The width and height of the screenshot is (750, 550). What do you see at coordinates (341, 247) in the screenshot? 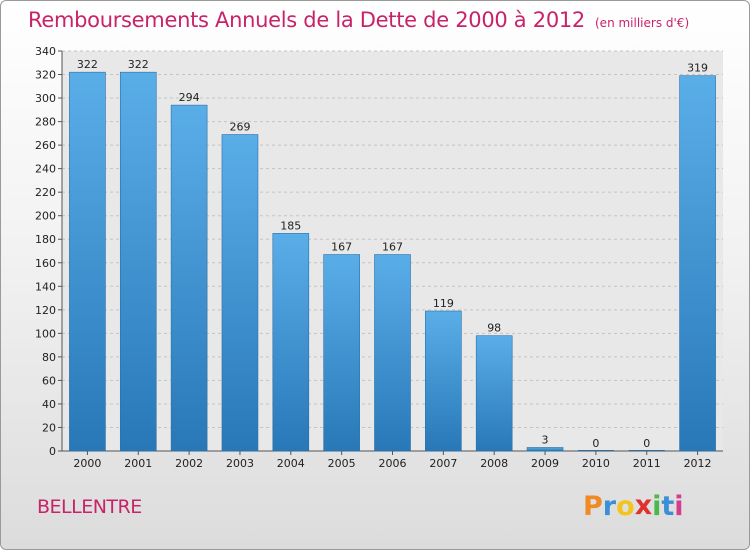
I see `data-label-2005: 167` at bounding box center [341, 247].